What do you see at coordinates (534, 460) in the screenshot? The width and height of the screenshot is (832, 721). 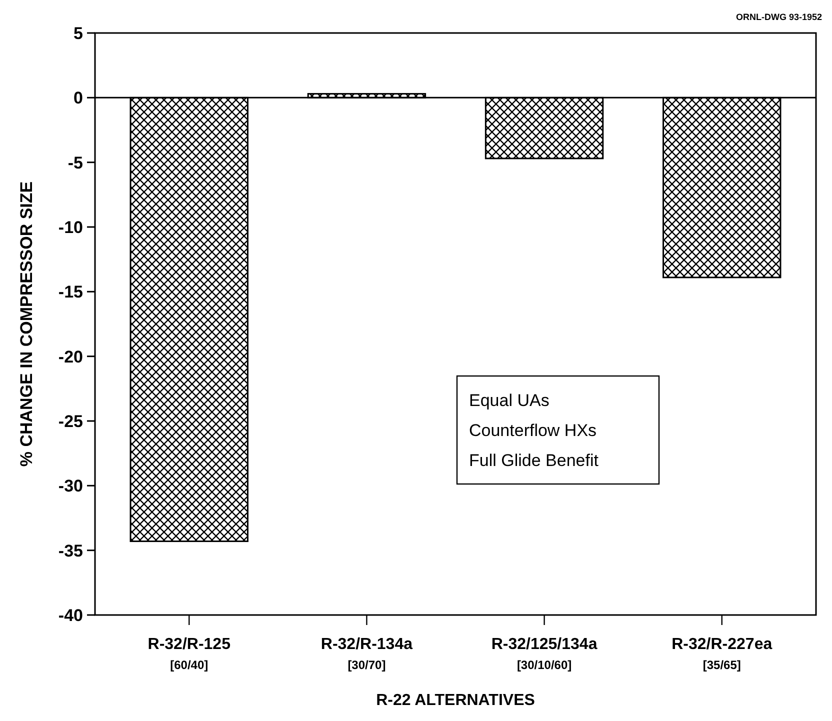 I see `annotation: Full Glide Benefit` at bounding box center [534, 460].